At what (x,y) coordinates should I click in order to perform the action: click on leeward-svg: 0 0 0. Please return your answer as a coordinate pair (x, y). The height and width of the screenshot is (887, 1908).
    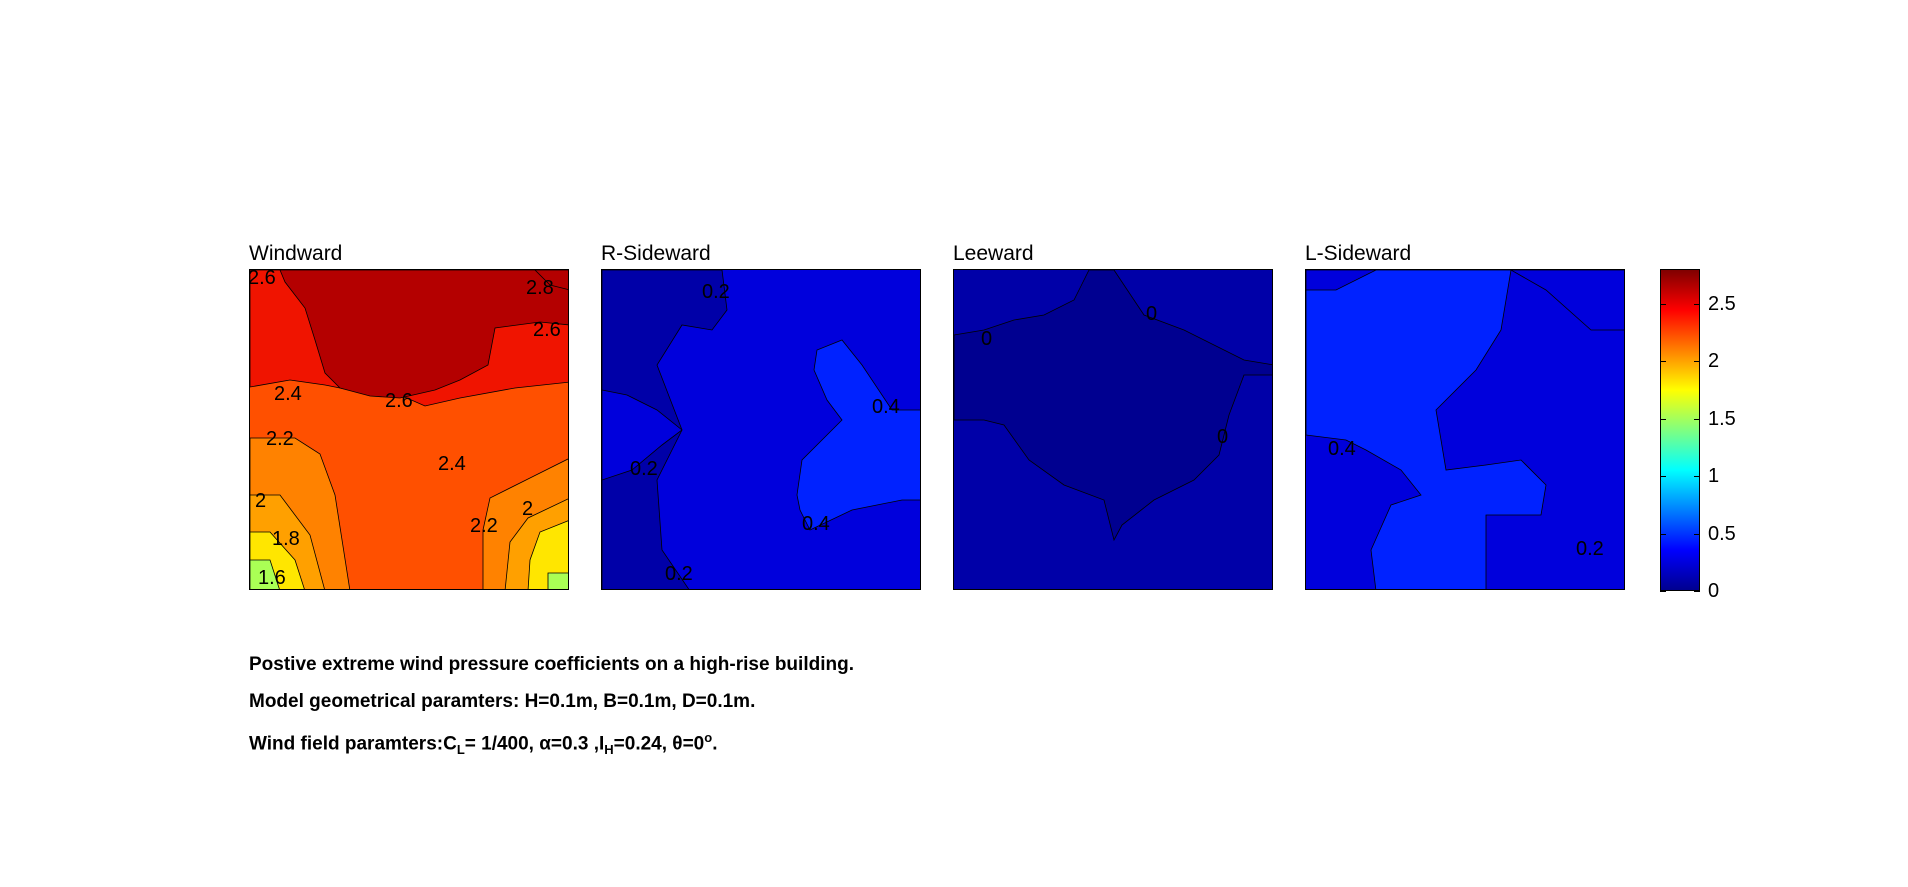
    Looking at the image, I should click on (1113, 429).